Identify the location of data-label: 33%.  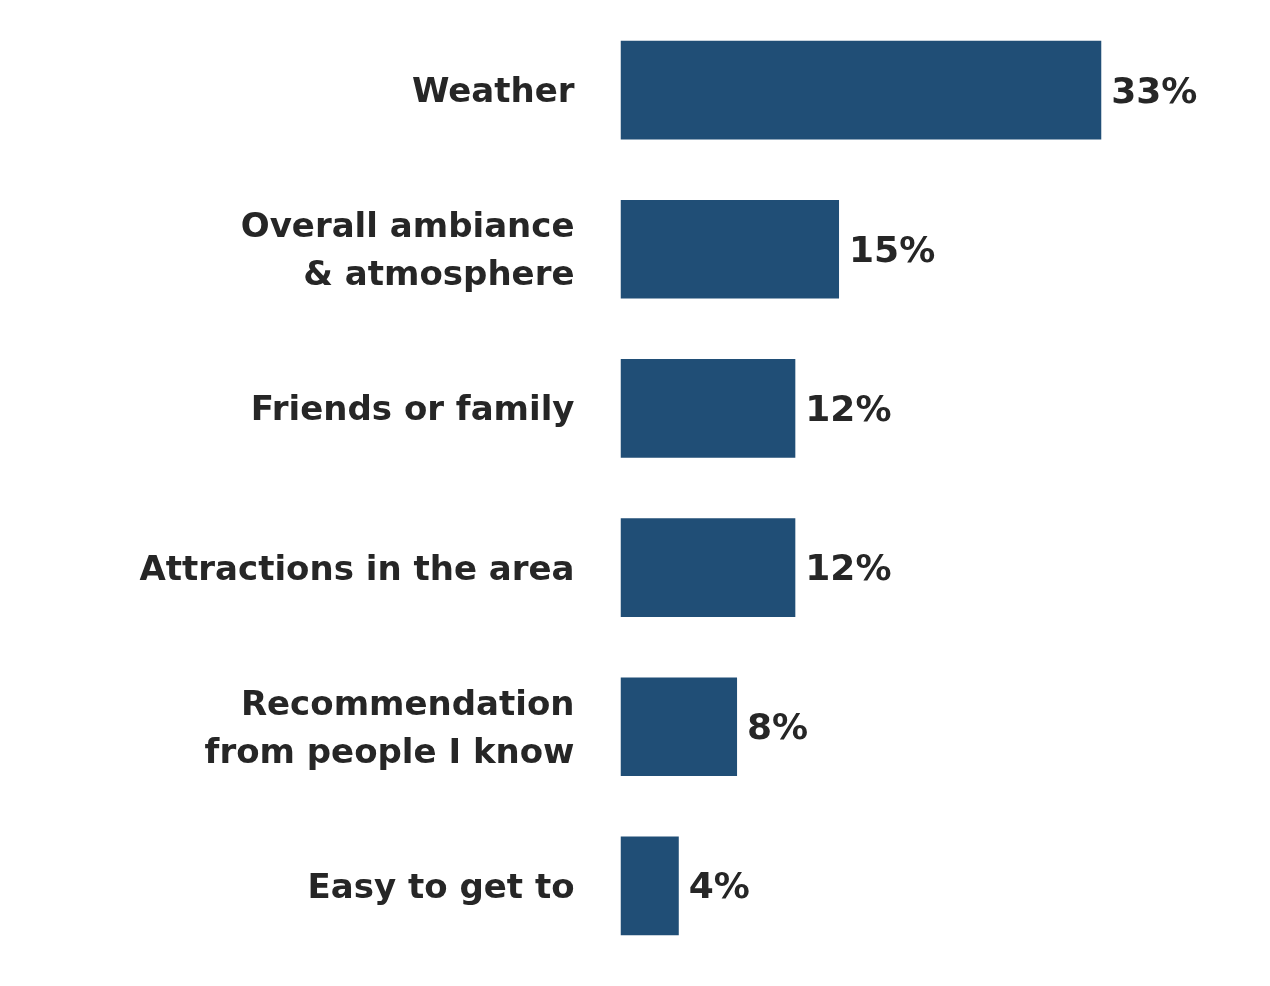
(1154, 90).